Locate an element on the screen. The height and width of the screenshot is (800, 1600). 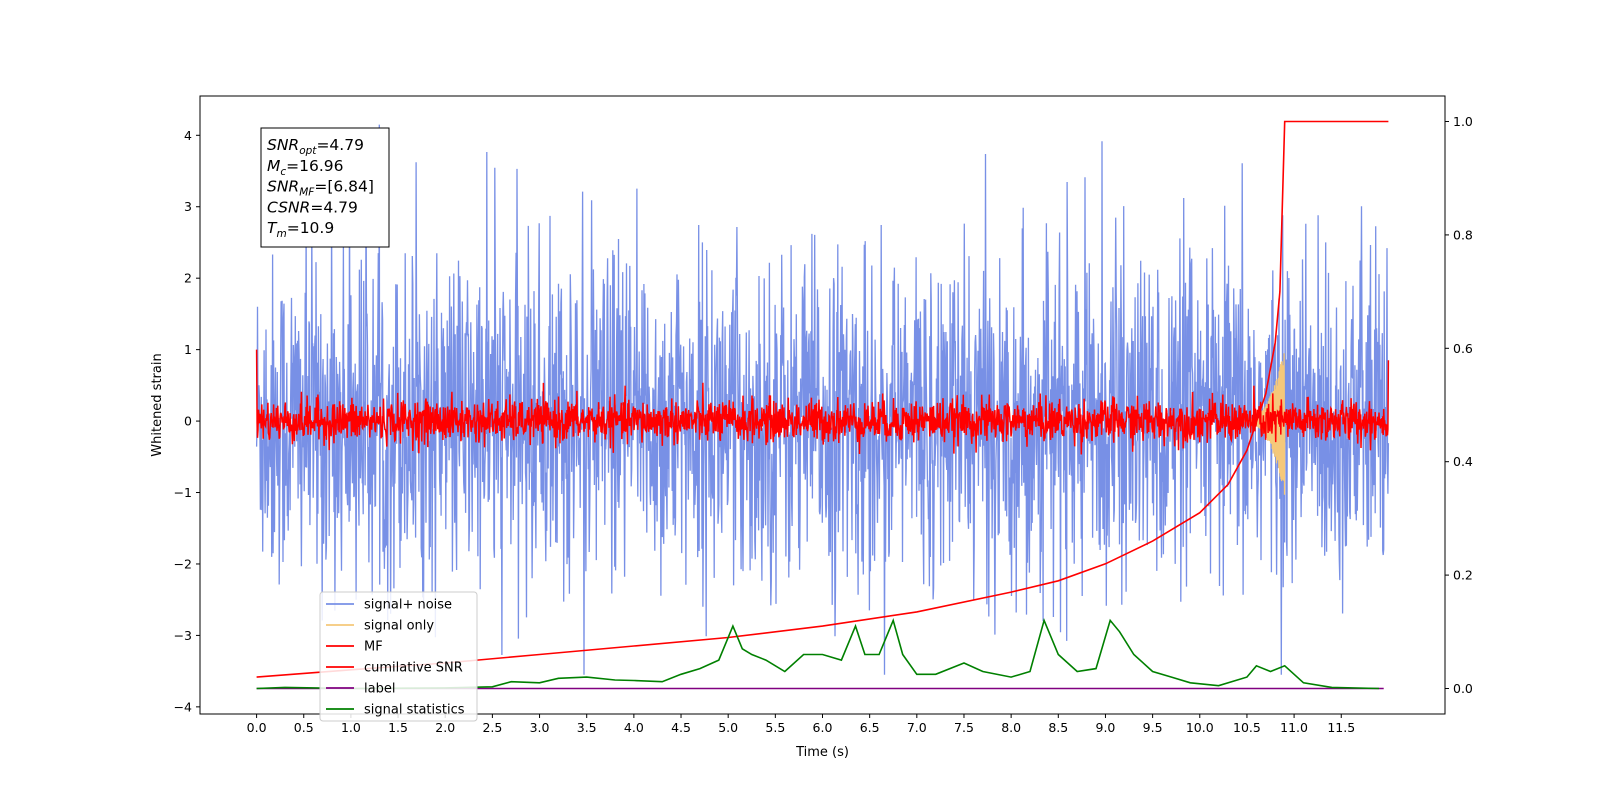
legend-label: signal only is located at coordinates (399, 626).